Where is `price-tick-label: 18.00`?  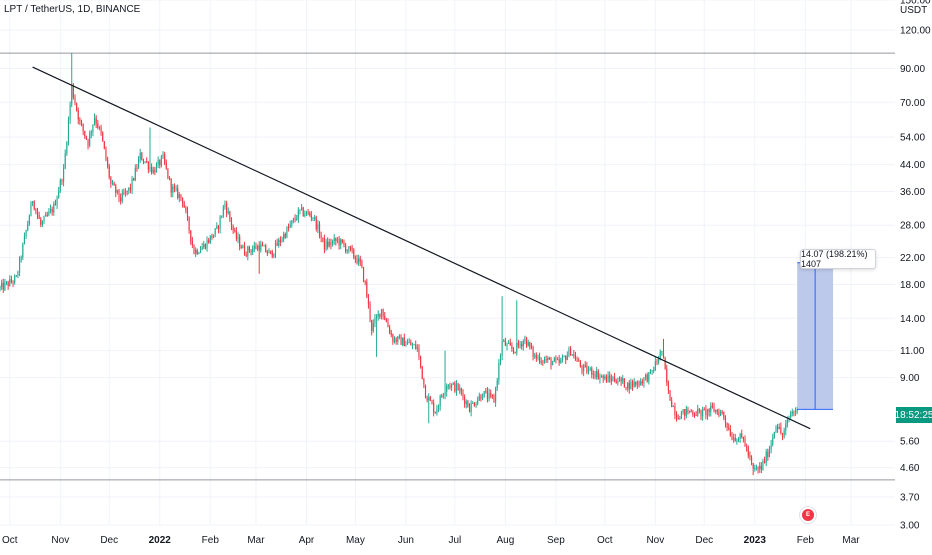 price-tick-label: 18.00 is located at coordinates (912, 285).